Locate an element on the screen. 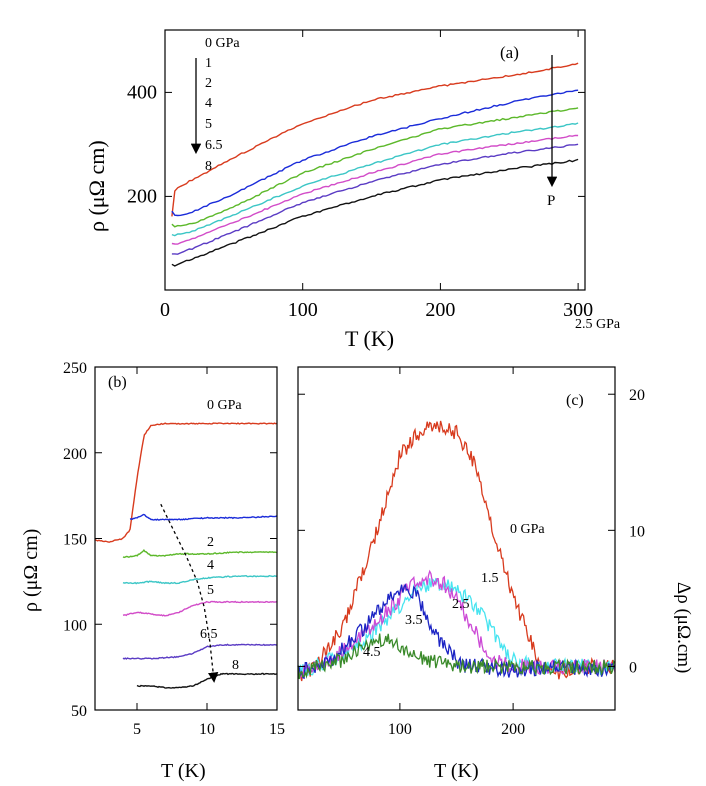  panel-a-xtick-label: 0 is located at coordinates (165, 310).